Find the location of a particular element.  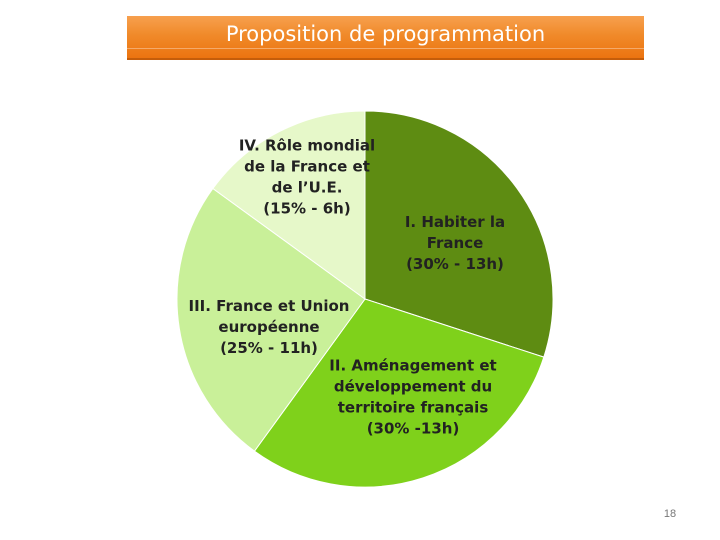

slice-label-line: (15% - 6h) is located at coordinates (306, 209).